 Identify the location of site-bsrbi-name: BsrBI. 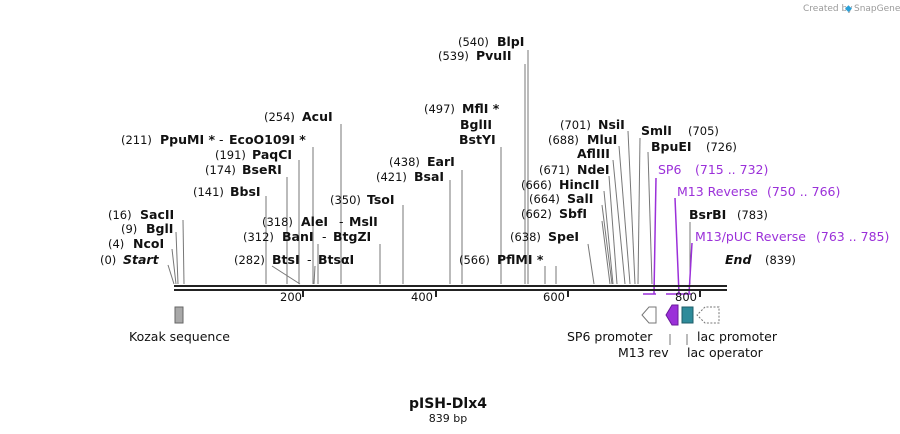
(707, 214).